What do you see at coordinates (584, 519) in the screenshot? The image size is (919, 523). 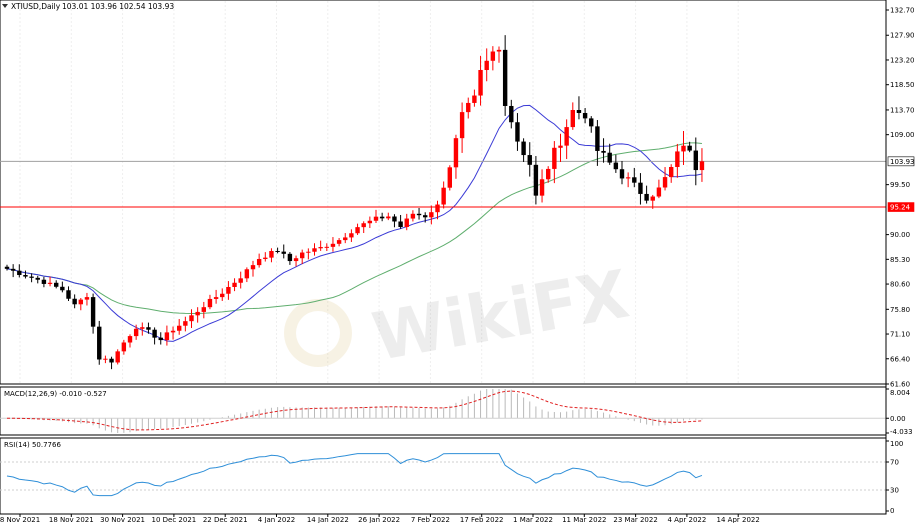 I see `time-tick-label: 11 Mar 2022` at bounding box center [584, 519].